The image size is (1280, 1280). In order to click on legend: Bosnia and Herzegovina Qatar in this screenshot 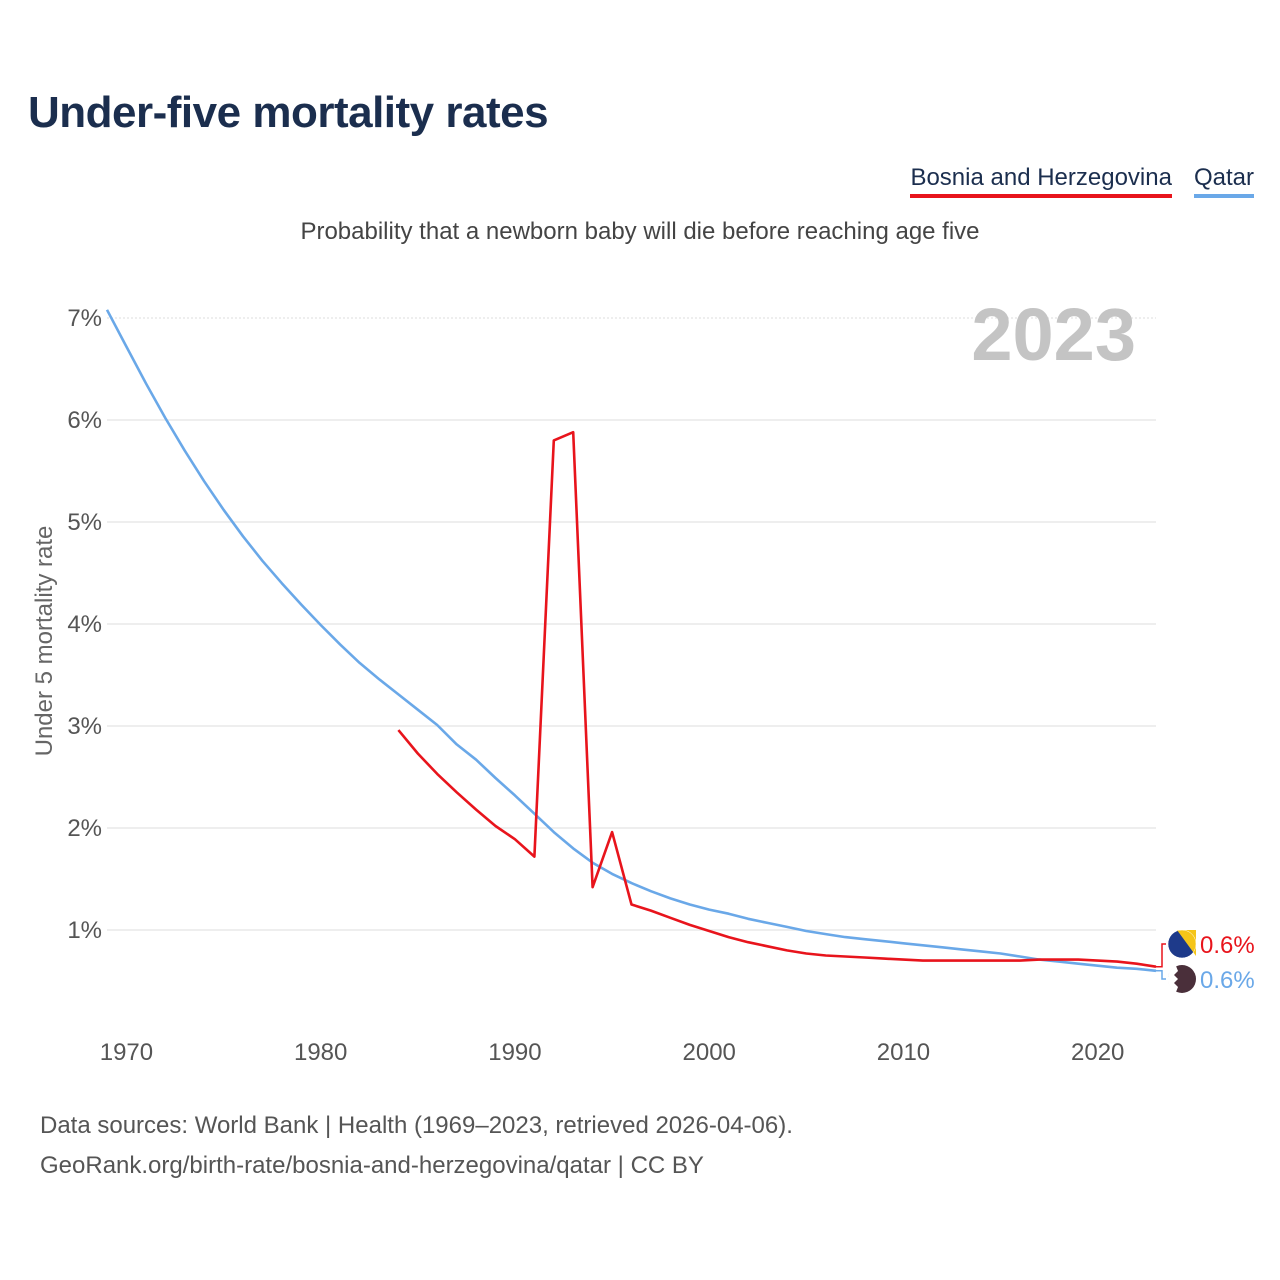, I will do `click(1082, 181)`.